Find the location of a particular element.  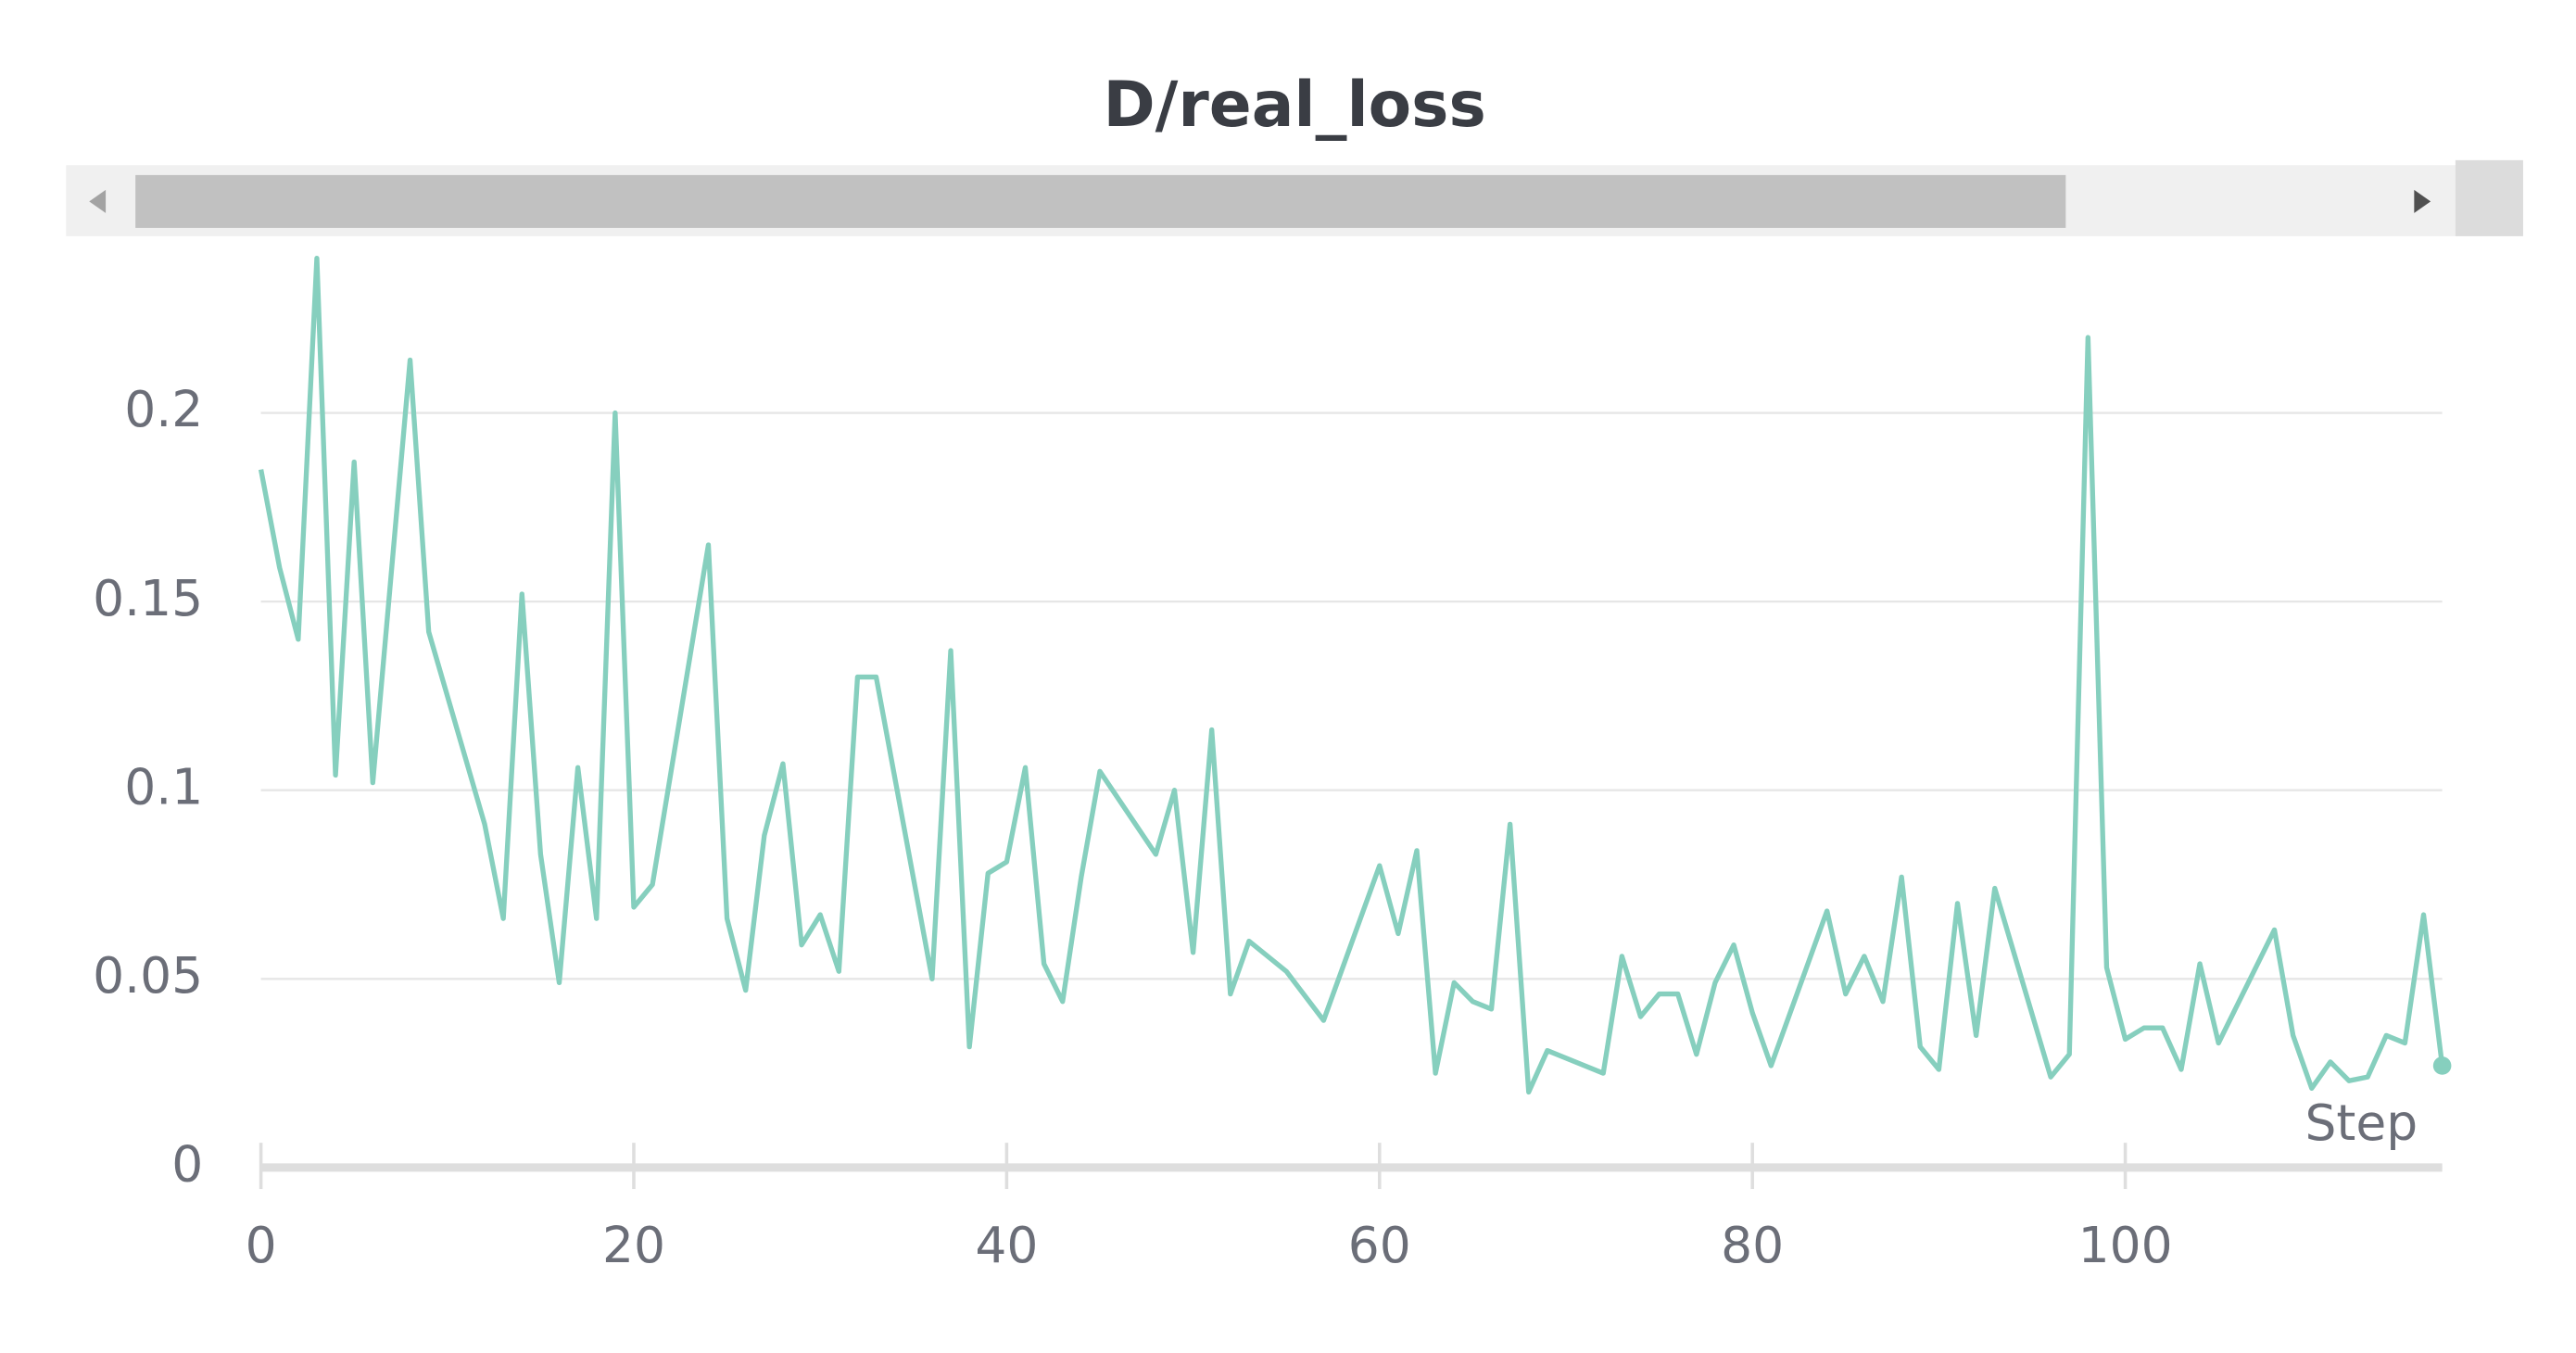

scroll-right is located at coordinates (2422, 201).